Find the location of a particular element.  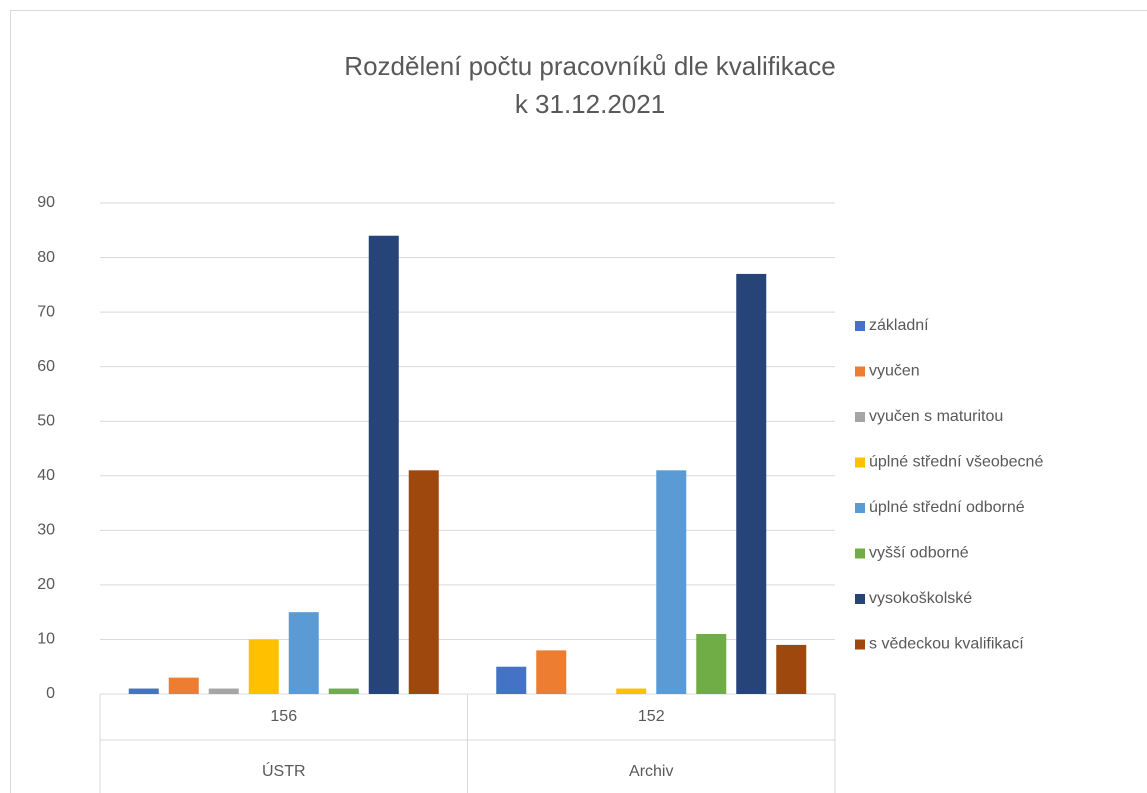

legend-label: úplné střední všeobecné is located at coordinates (956, 462).